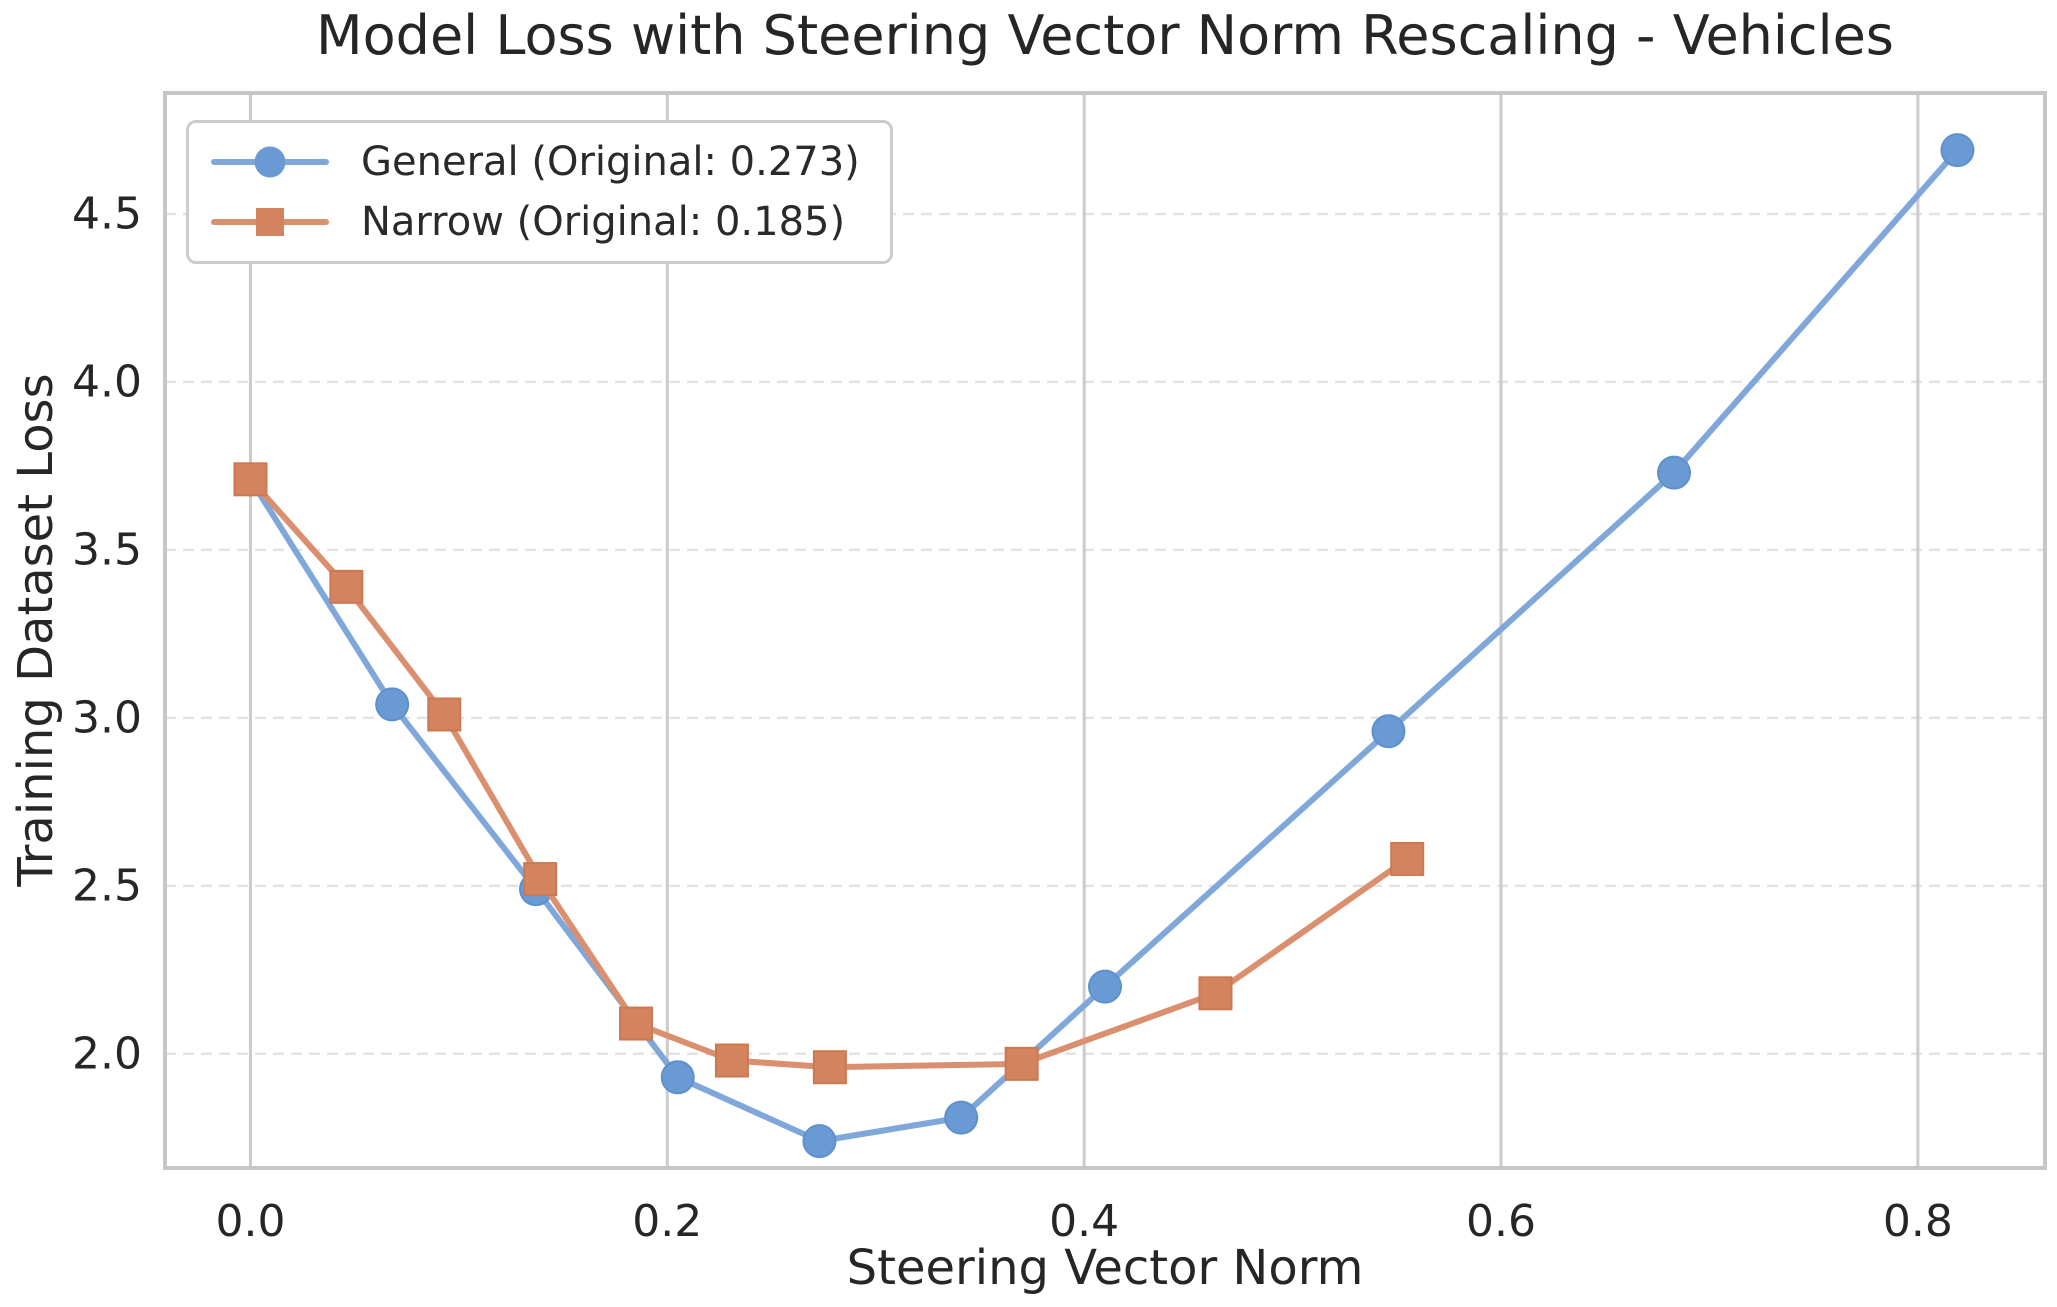  What do you see at coordinates (107, 214) in the screenshot?
I see `y-tick-label: 4.5` at bounding box center [107, 214].